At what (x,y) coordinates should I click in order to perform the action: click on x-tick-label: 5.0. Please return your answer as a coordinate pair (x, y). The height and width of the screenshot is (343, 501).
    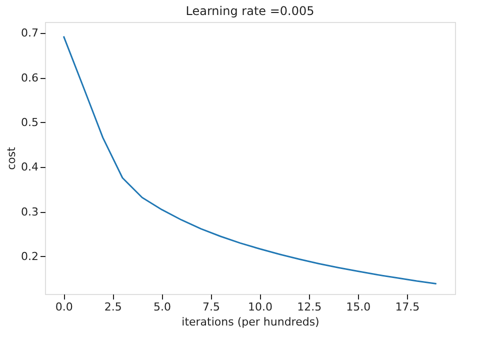
    Looking at the image, I should click on (162, 307).